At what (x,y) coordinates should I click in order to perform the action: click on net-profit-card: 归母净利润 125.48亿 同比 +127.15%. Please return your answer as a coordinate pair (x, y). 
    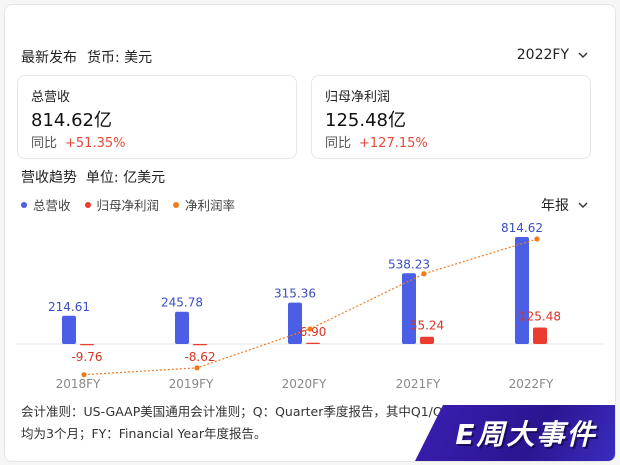
    Looking at the image, I should click on (451, 117).